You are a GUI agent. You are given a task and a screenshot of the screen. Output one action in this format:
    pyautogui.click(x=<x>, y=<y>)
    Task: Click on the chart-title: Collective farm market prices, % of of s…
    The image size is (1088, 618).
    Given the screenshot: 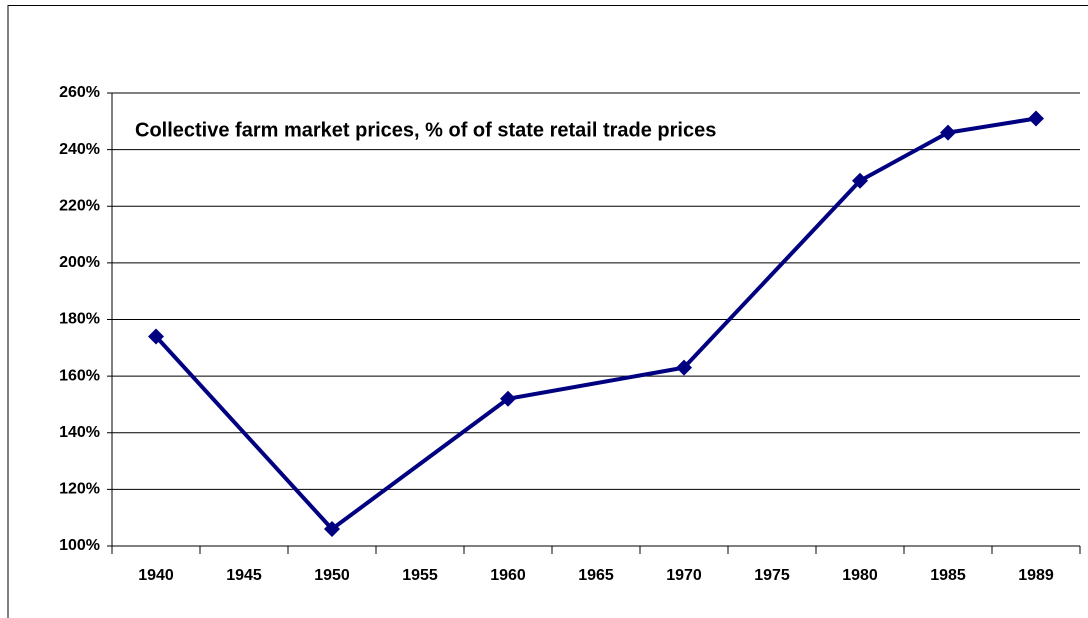 What is the action you would take?
    pyautogui.click(x=425, y=130)
    